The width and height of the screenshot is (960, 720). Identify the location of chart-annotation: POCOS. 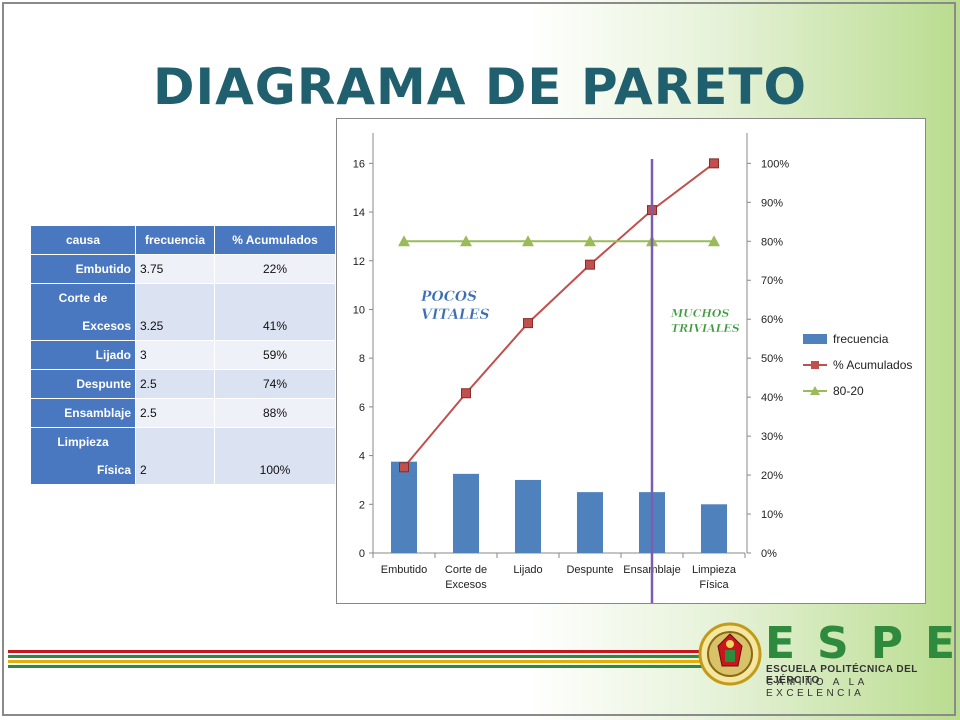
(448, 297).